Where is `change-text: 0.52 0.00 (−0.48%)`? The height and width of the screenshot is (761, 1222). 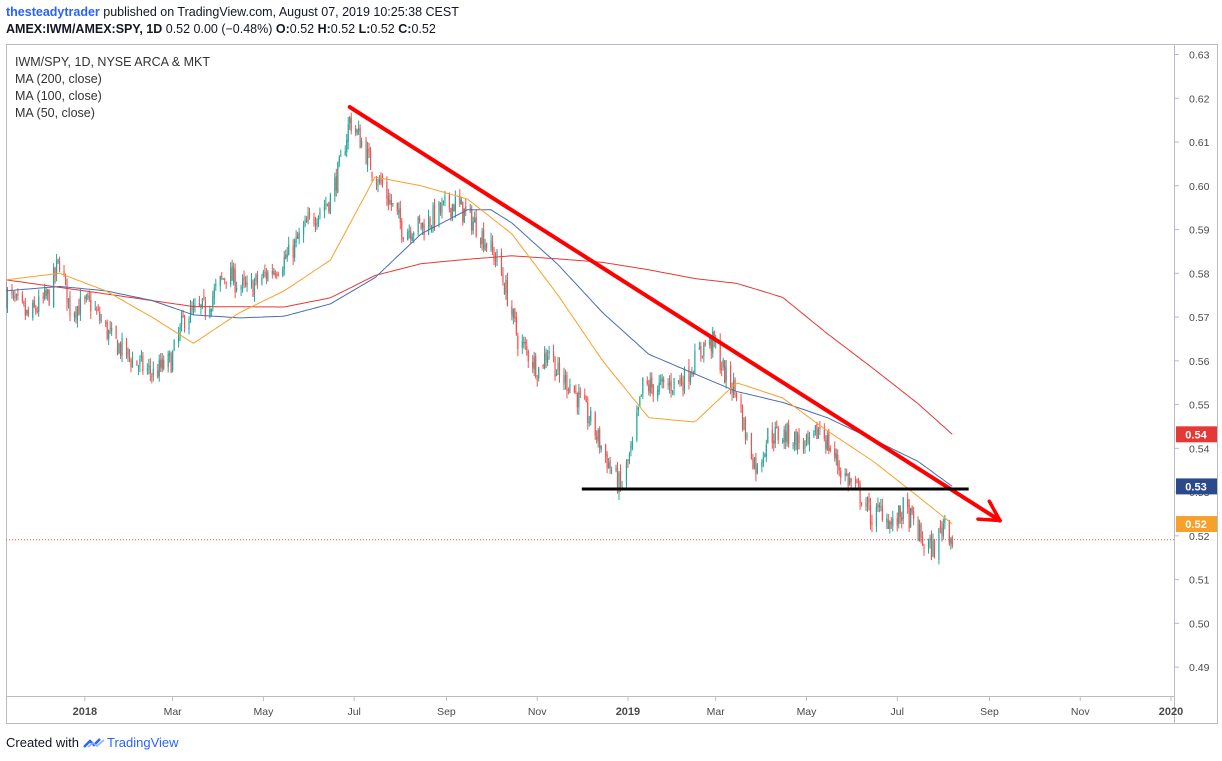 change-text: 0.52 0.00 (−0.48%) is located at coordinates (219, 29).